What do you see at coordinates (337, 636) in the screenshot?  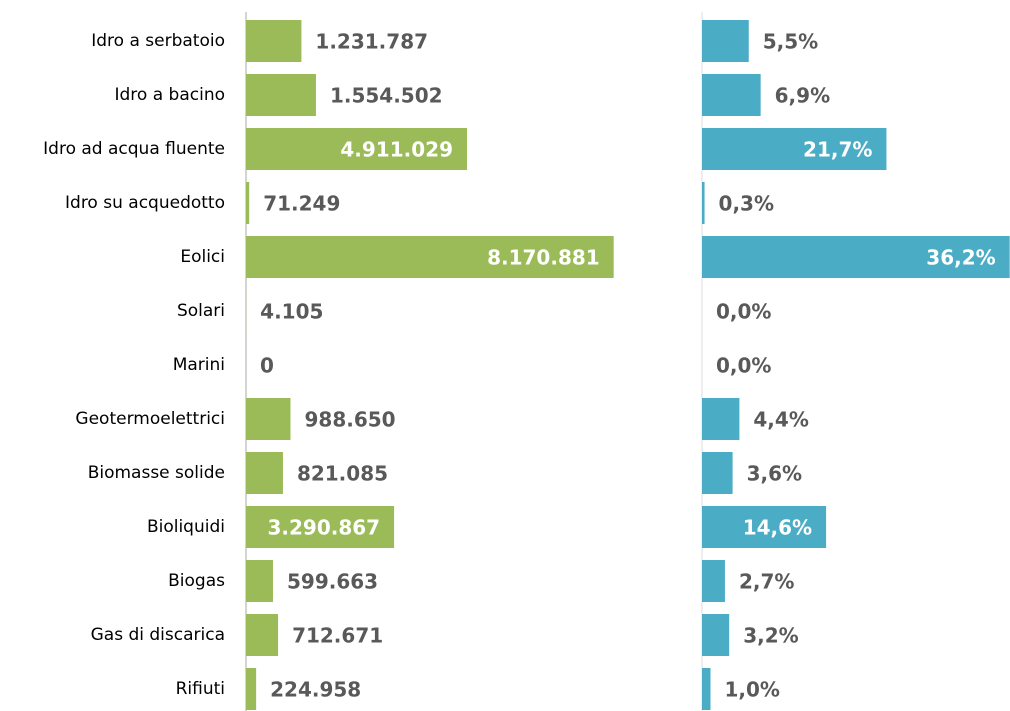 I see `value-label: 712.671` at bounding box center [337, 636].